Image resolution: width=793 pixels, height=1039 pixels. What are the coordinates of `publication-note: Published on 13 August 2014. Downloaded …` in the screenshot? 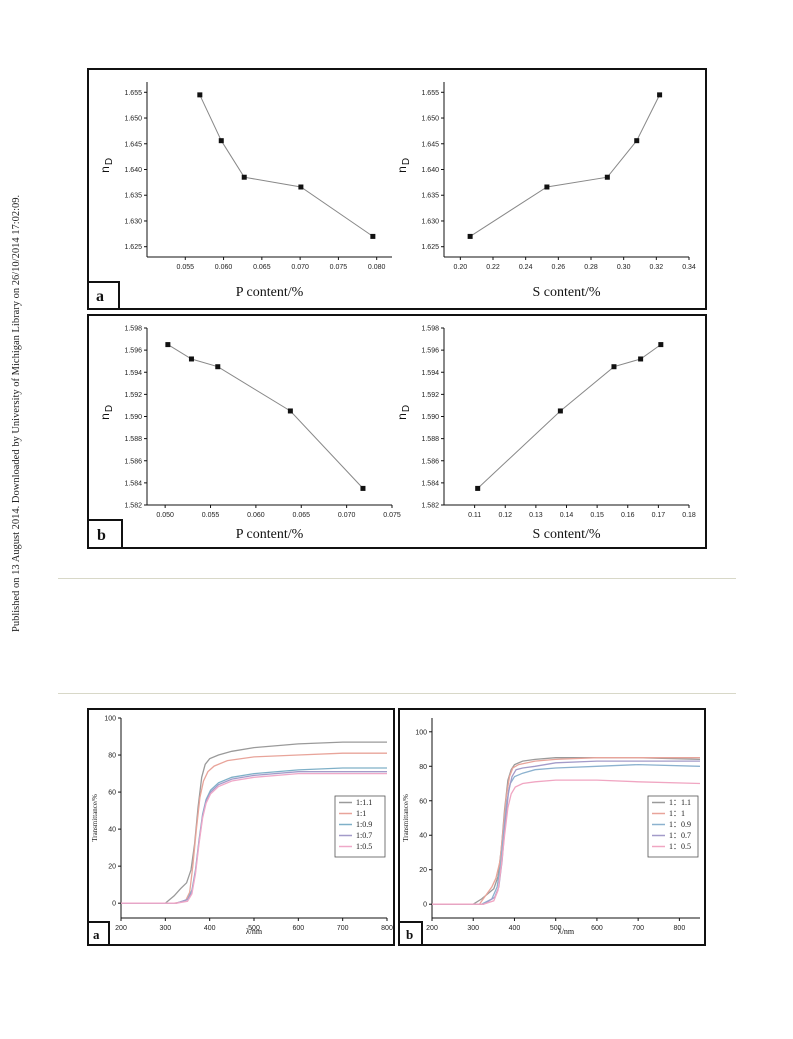 It's located at (16, 413).